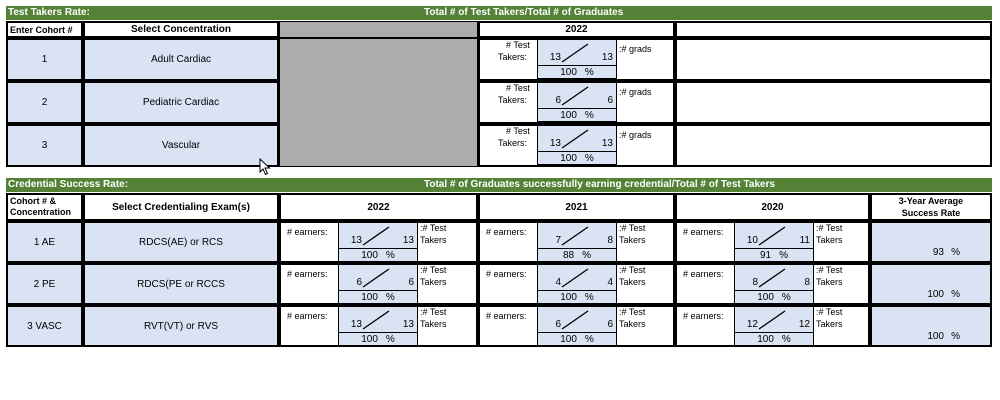 The width and height of the screenshot is (1000, 400). Describe the element at coordinates (576, 29) in the screenshot. I see `header-year-2022-label: 2022` at that location.